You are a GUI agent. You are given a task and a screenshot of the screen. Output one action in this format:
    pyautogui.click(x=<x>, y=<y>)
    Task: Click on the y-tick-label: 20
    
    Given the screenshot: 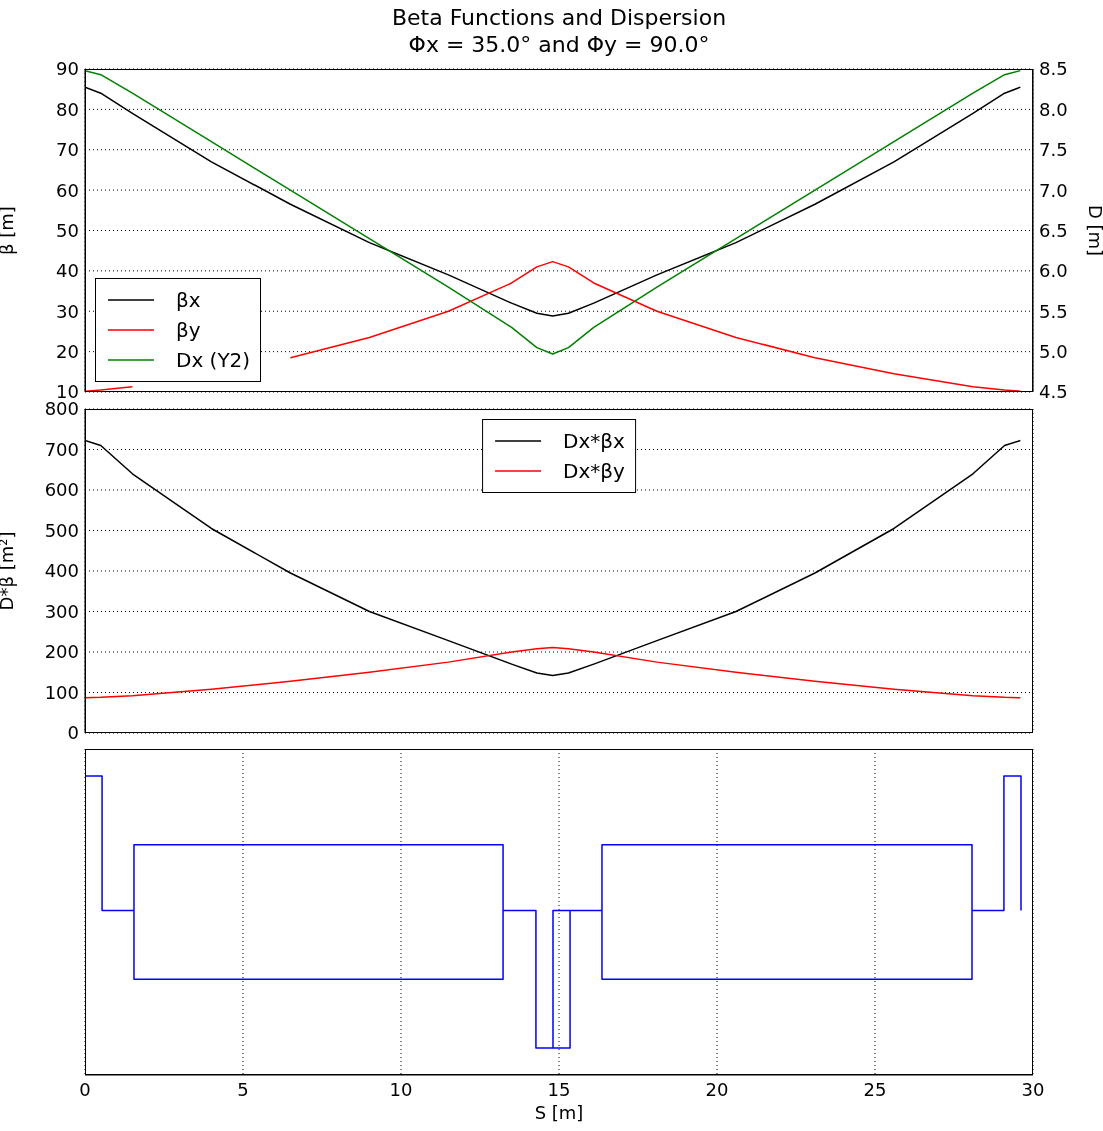 What is the action you would take?
    pyautogui.click(x=67, y=352)
    